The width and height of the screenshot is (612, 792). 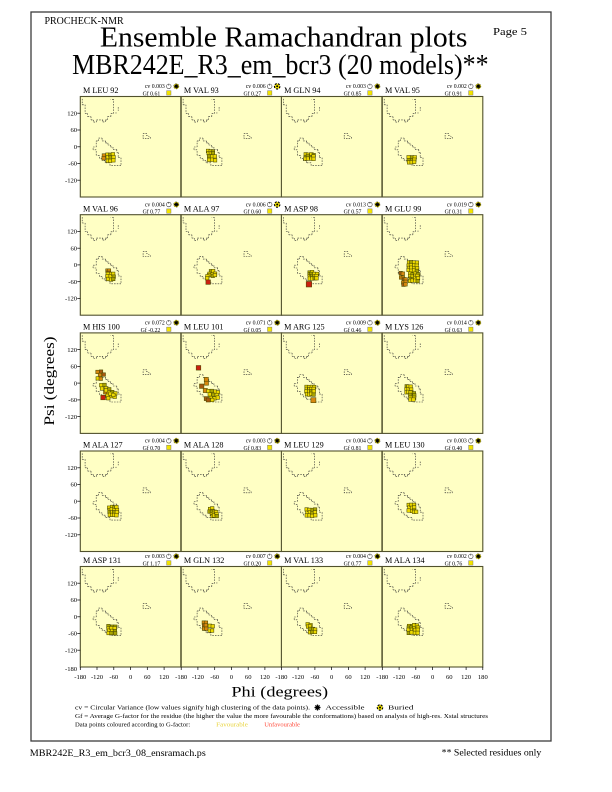 I want to click on svg-text: M VAL 93, so click(x=201, y=90).